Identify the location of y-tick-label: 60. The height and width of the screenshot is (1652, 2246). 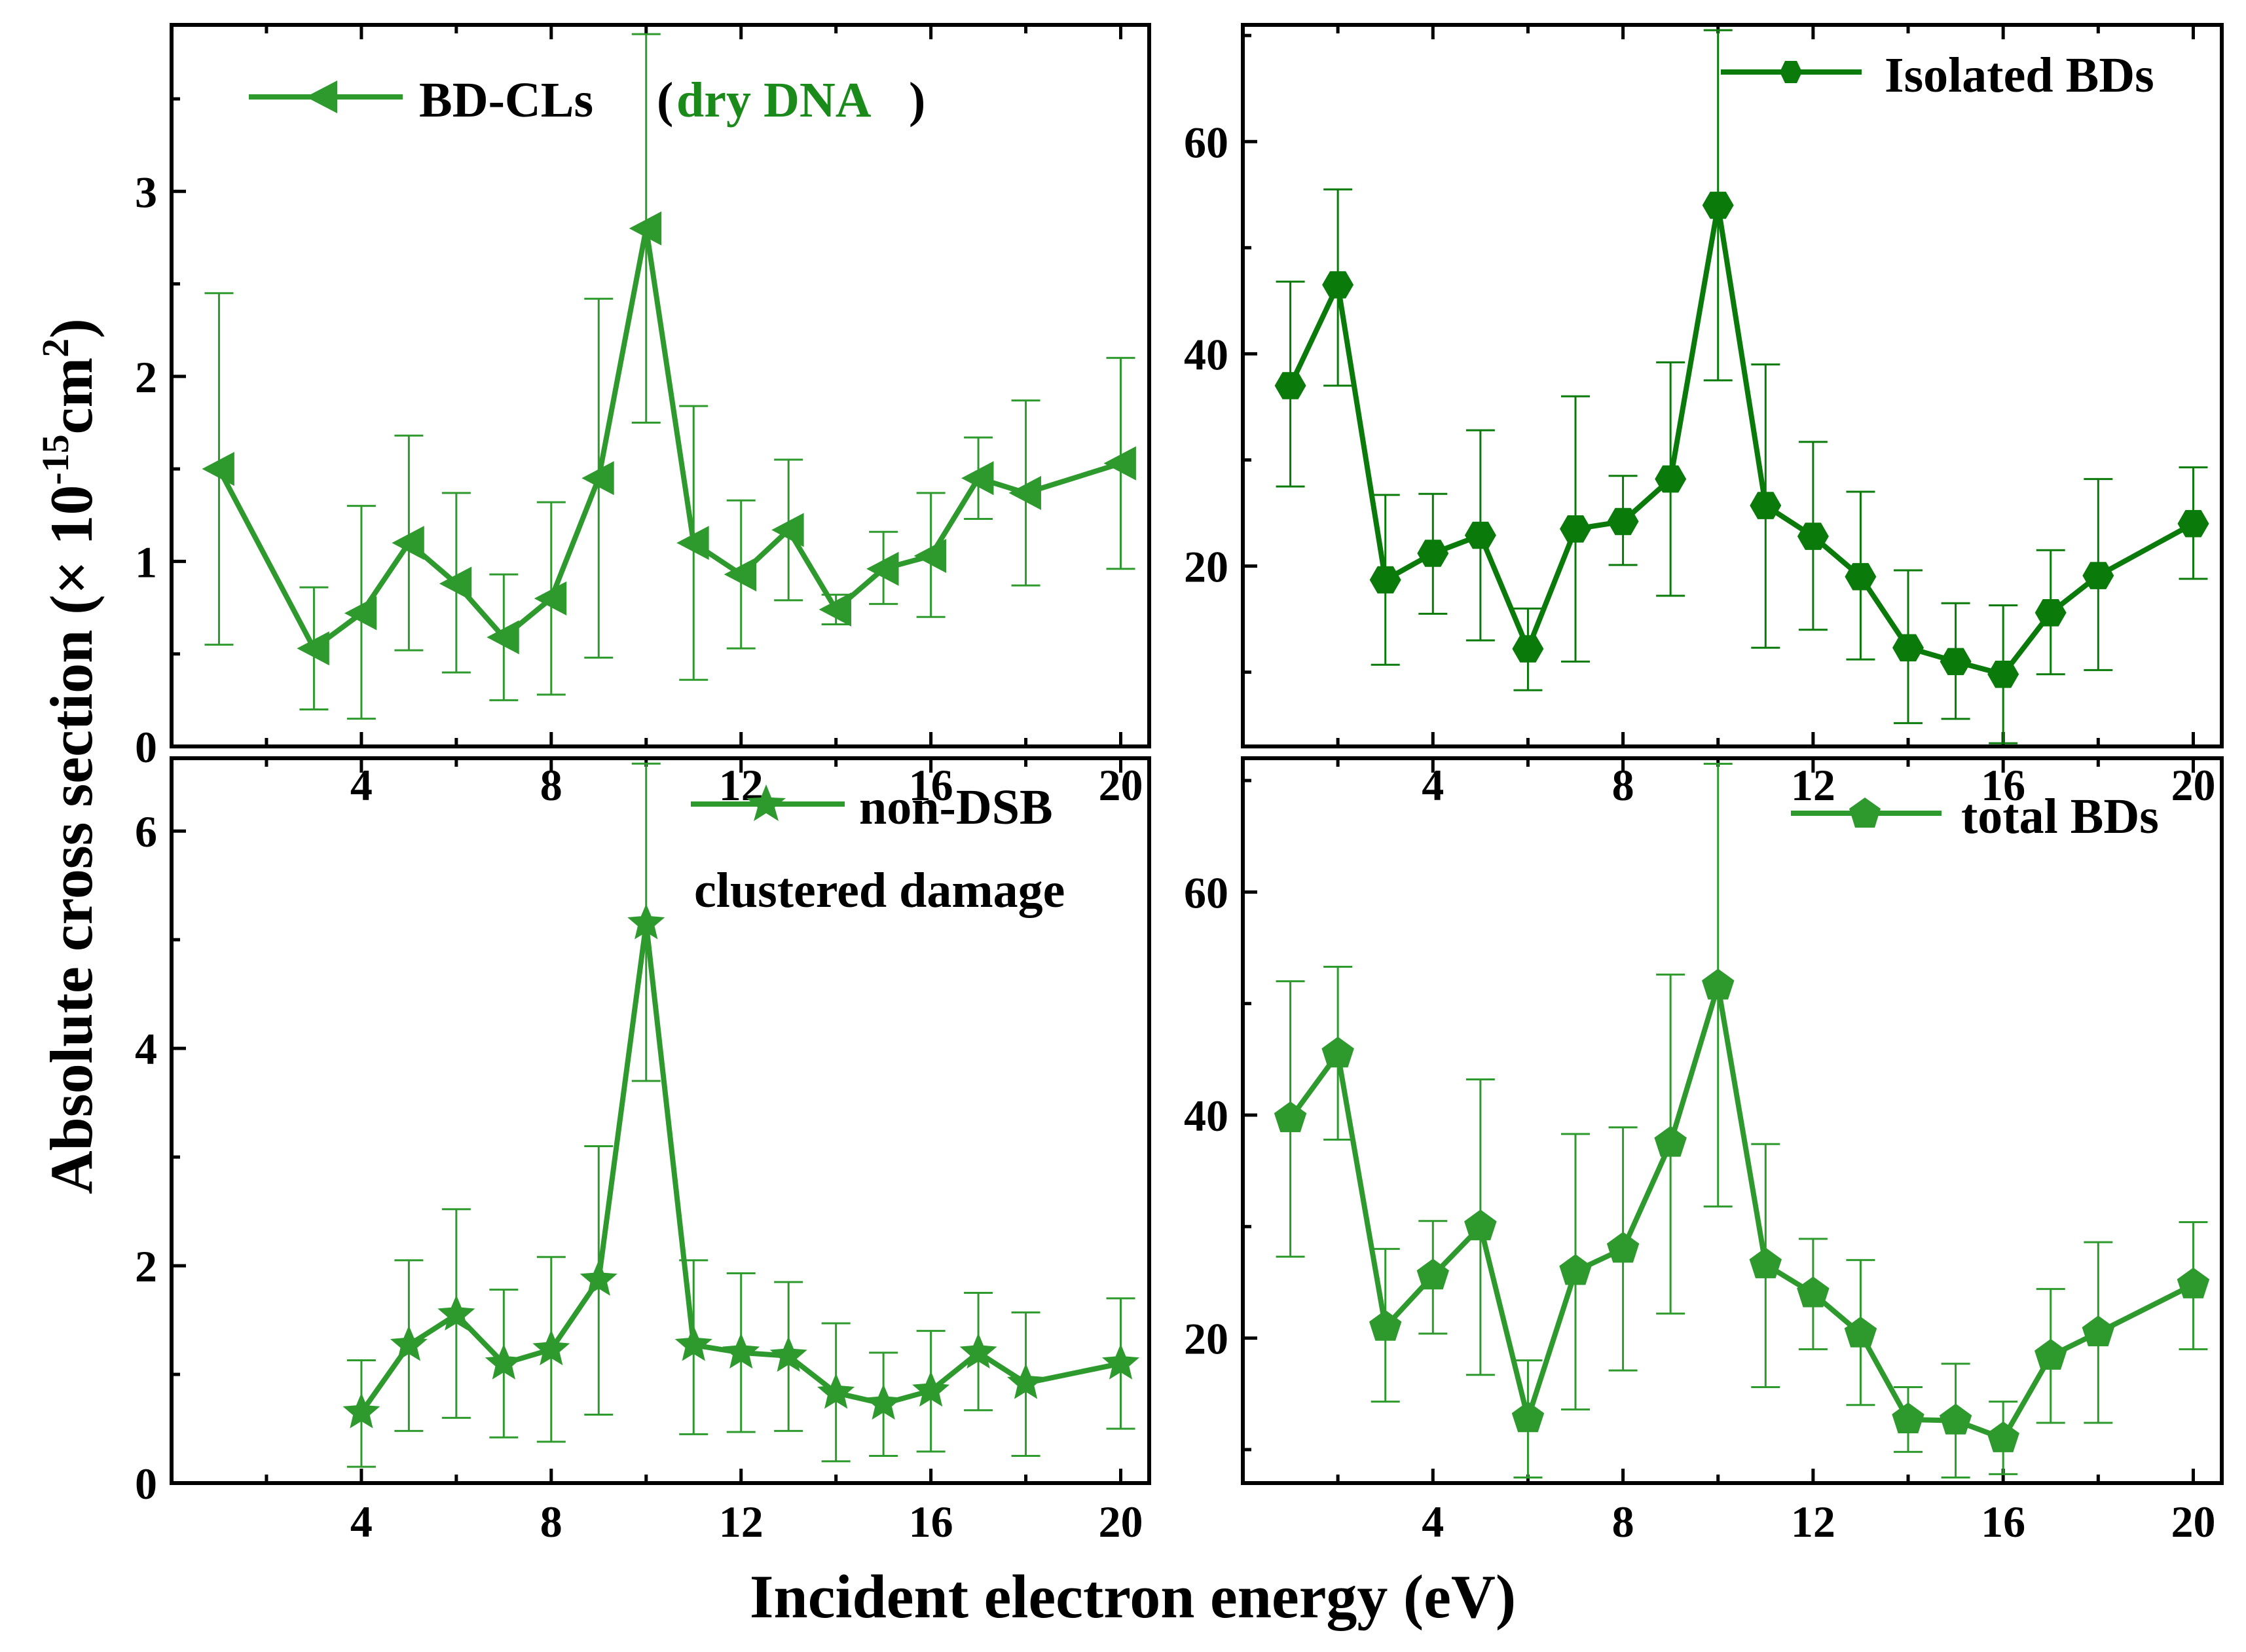
(1206, 142).